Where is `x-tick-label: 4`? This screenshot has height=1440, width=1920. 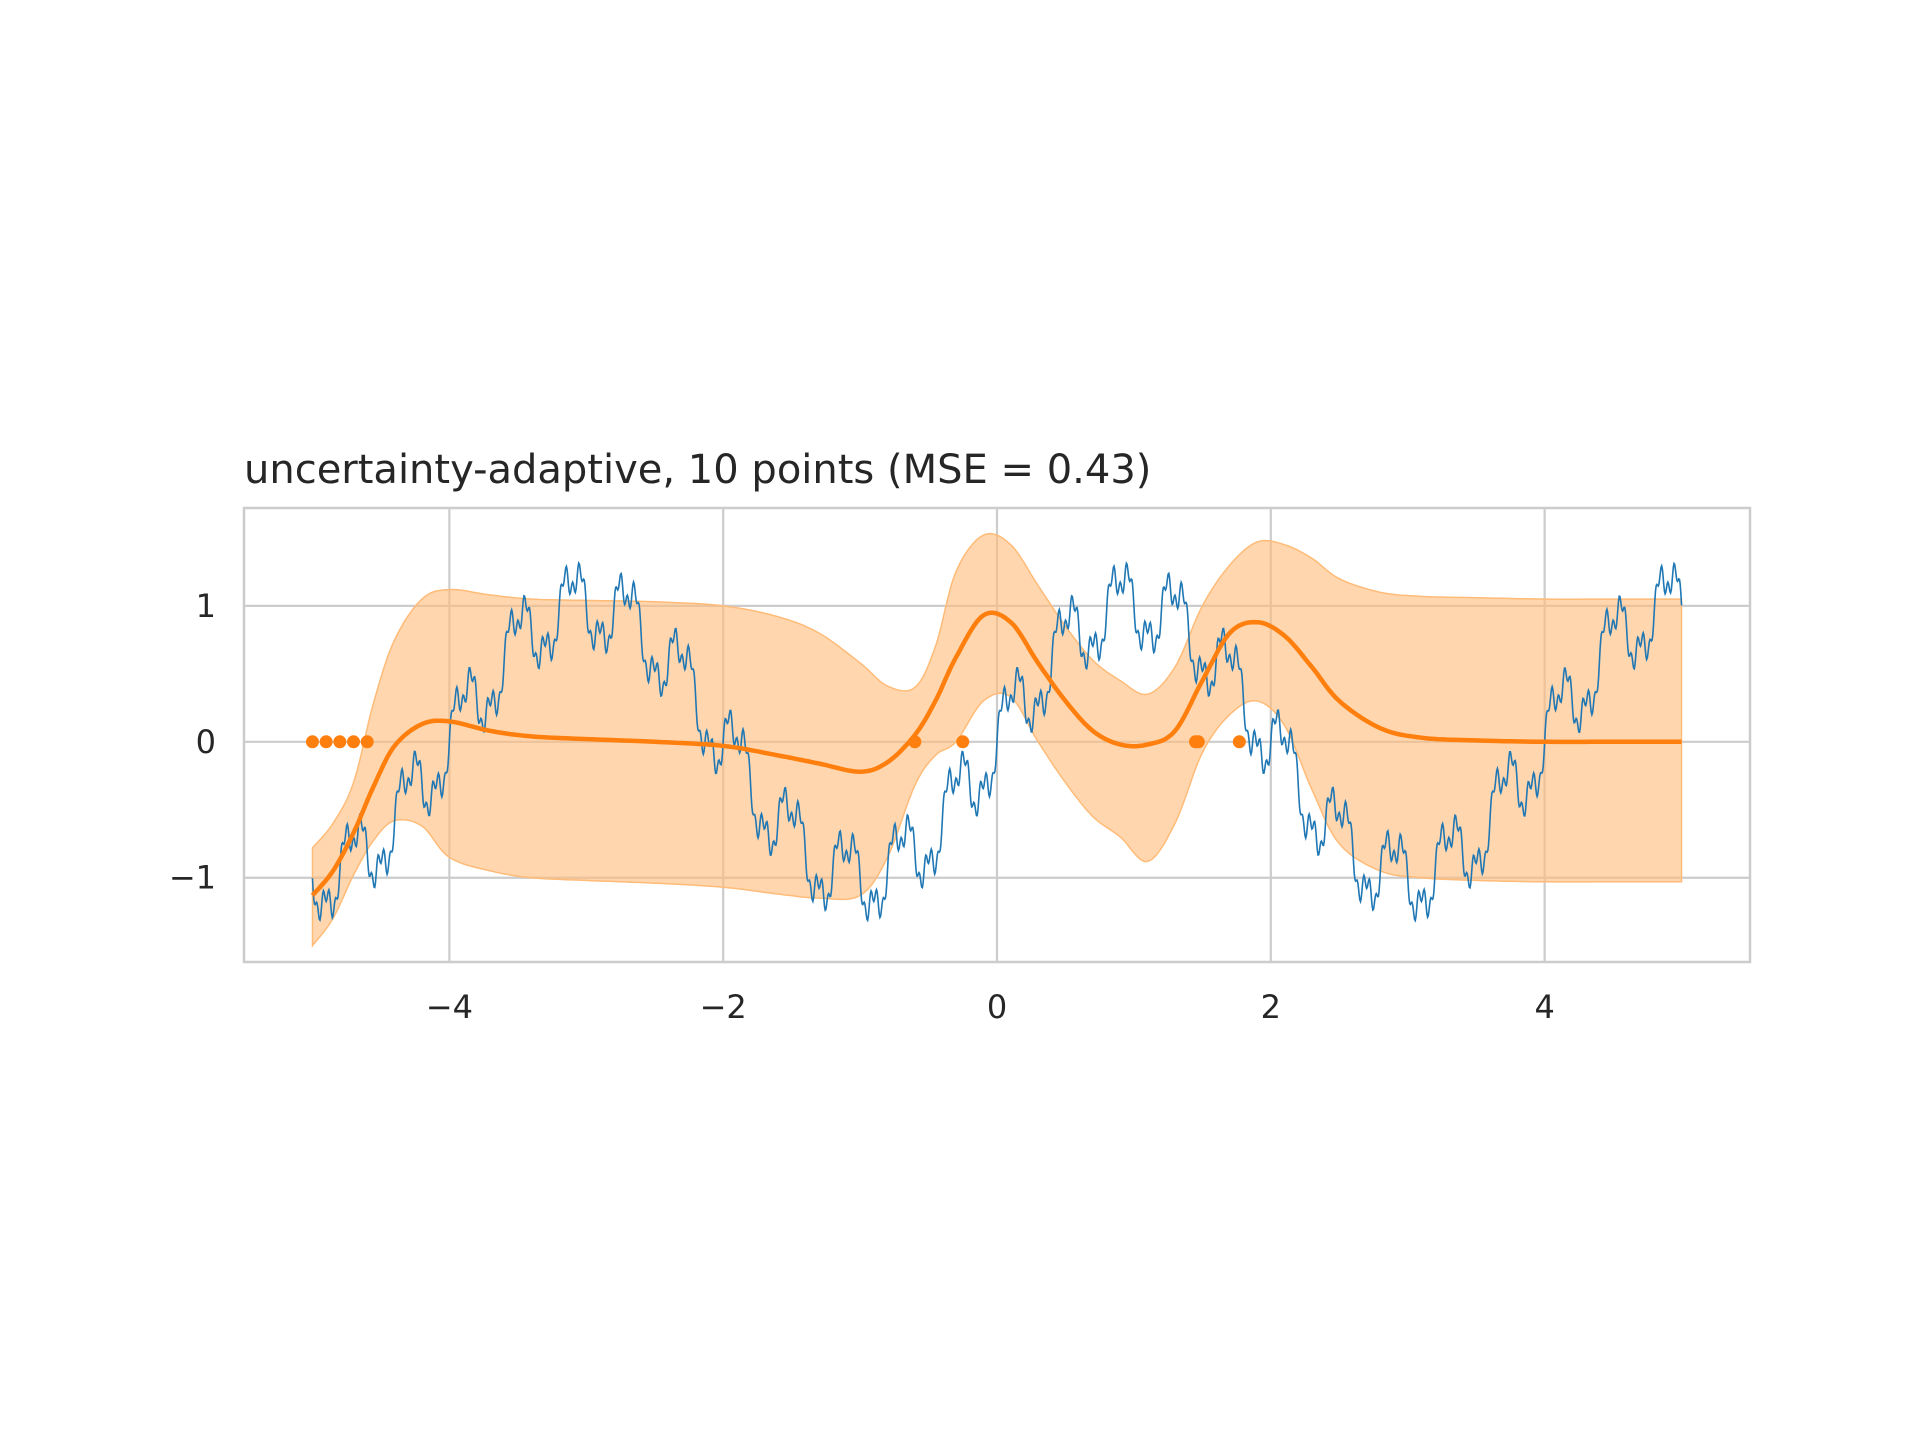 x-tick-label: 4 is located at coordinates (1544, 1007).